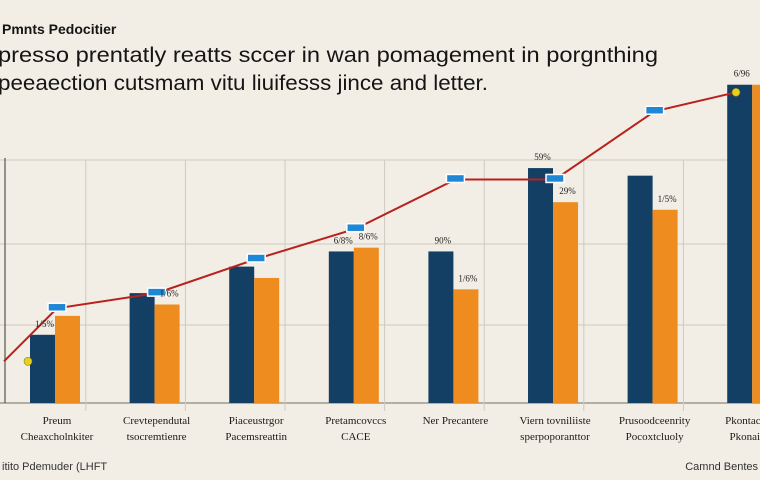 This screenshot has width=760, height=480. What do you see at coordinates (655, 437) in the screenshot?
I see `x-tick-label: Pocoxtcluoly` at bounding box center [655, 437].